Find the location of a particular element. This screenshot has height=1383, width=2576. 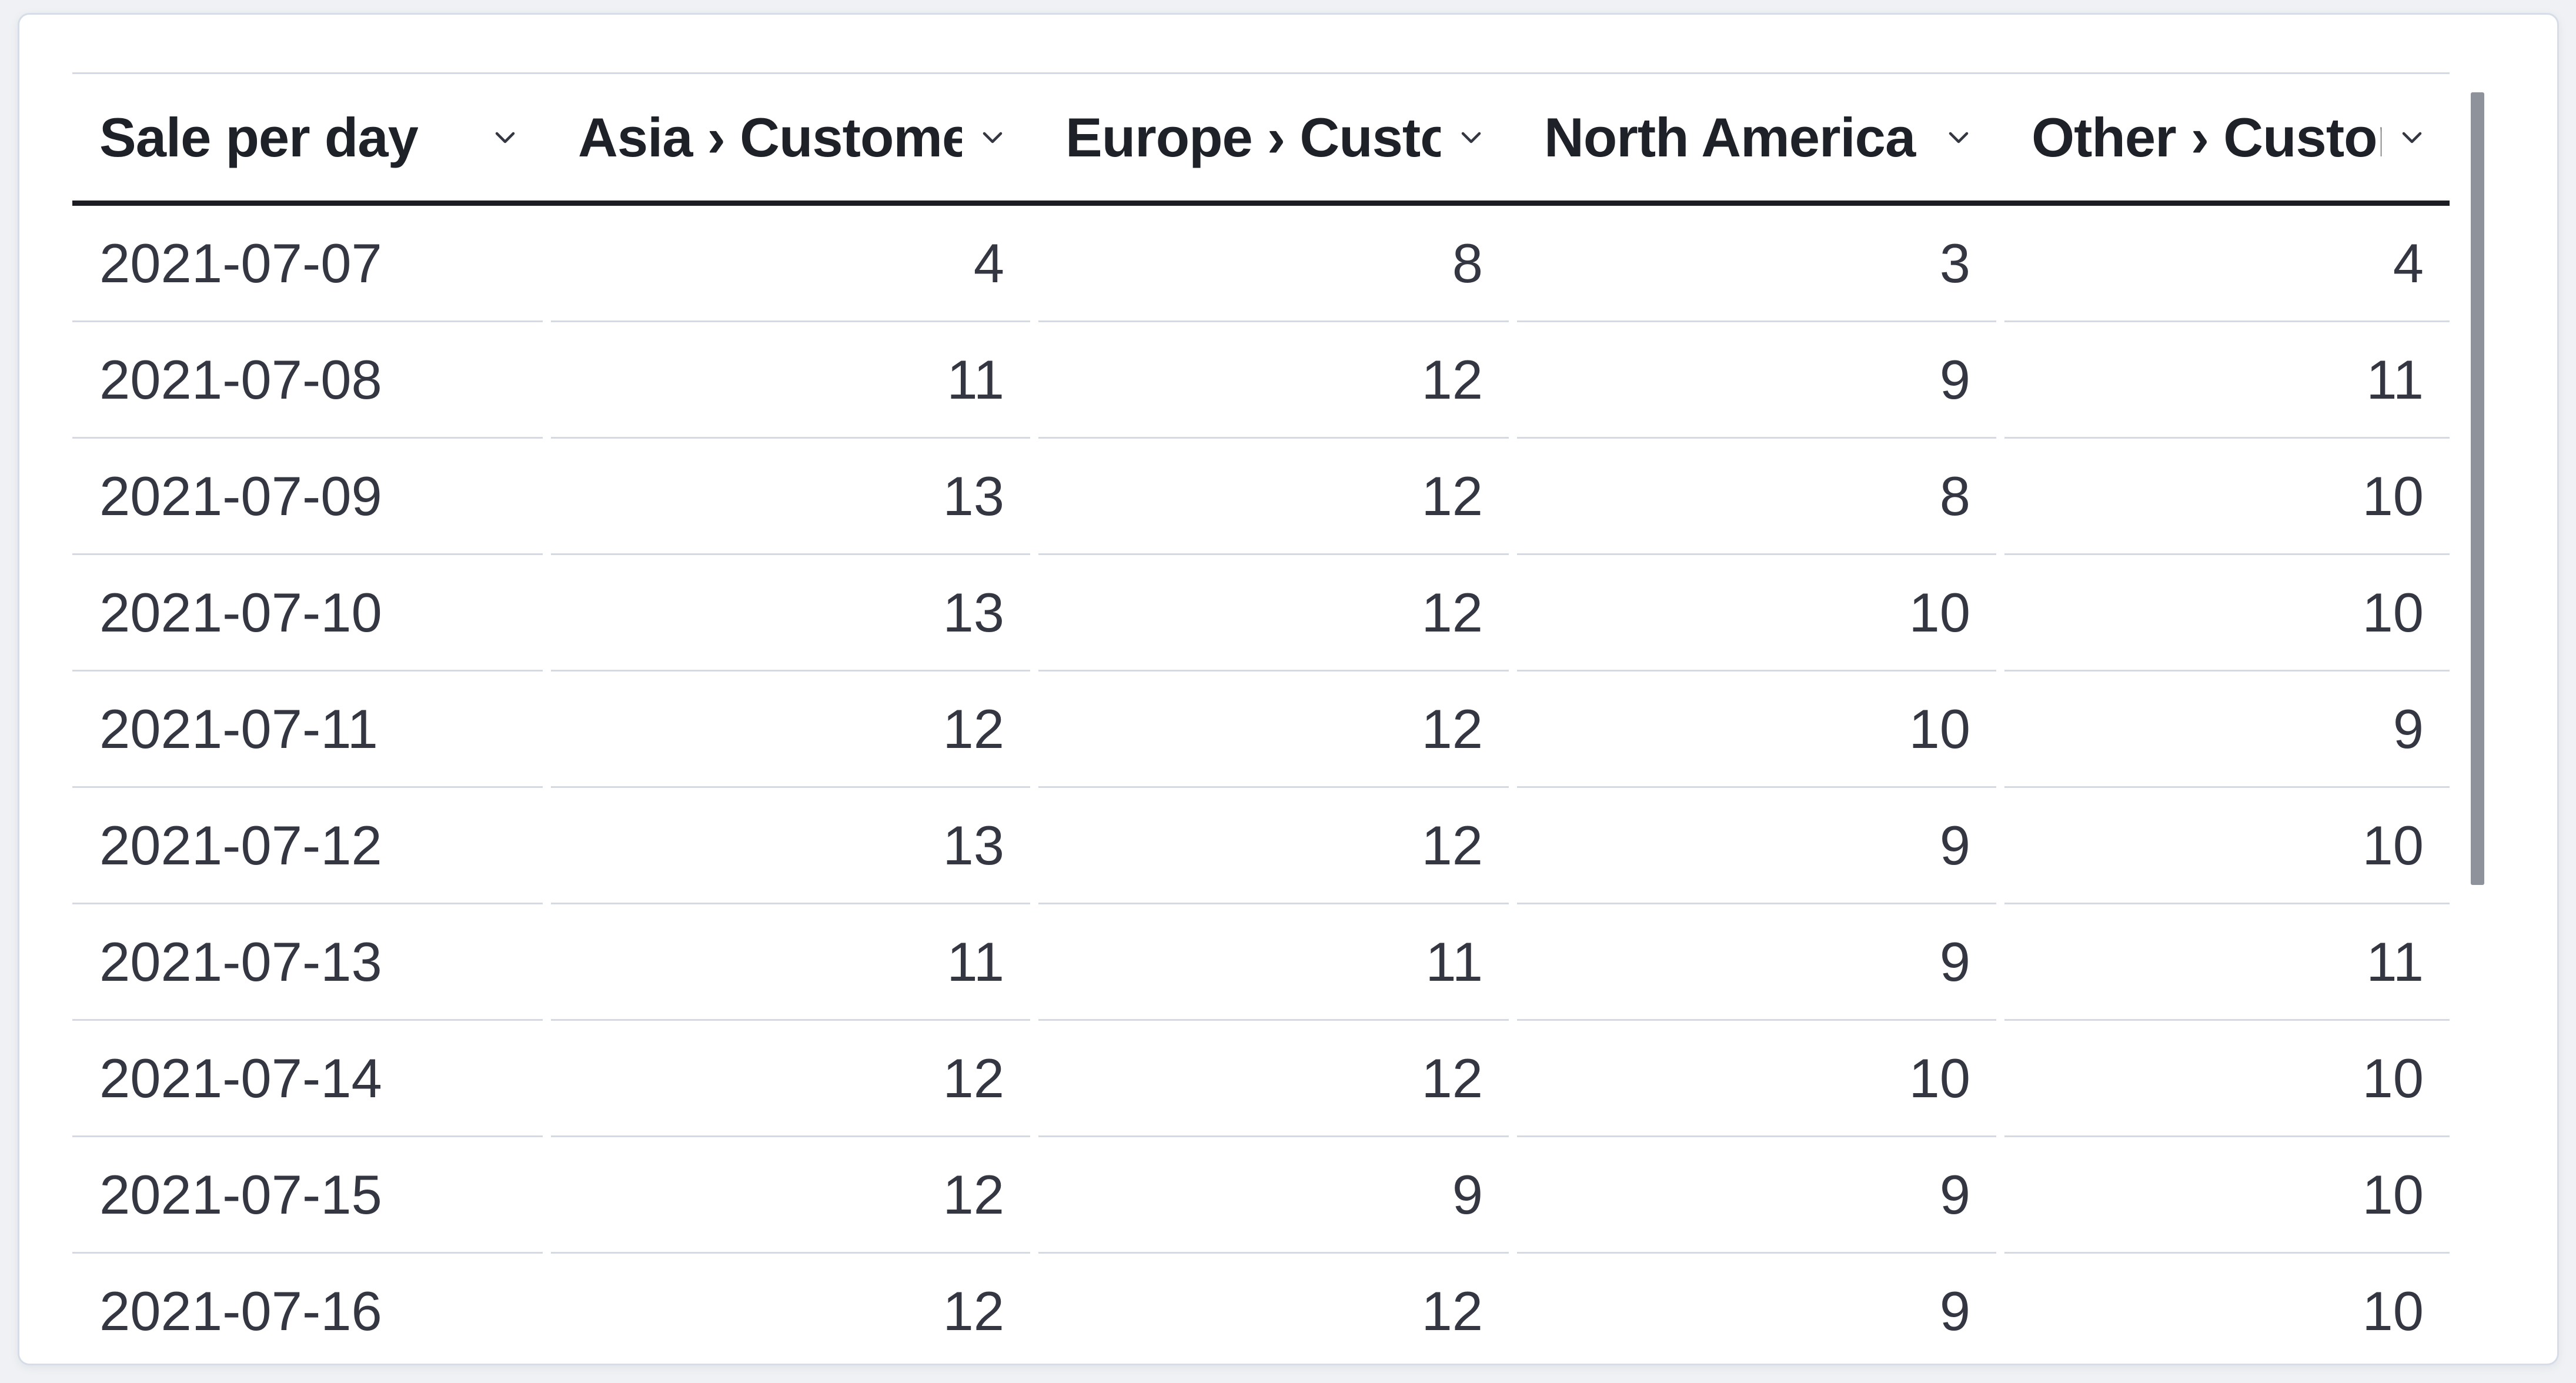

date-cell: 2021-07-14 is located at coordinates (307, 1079).